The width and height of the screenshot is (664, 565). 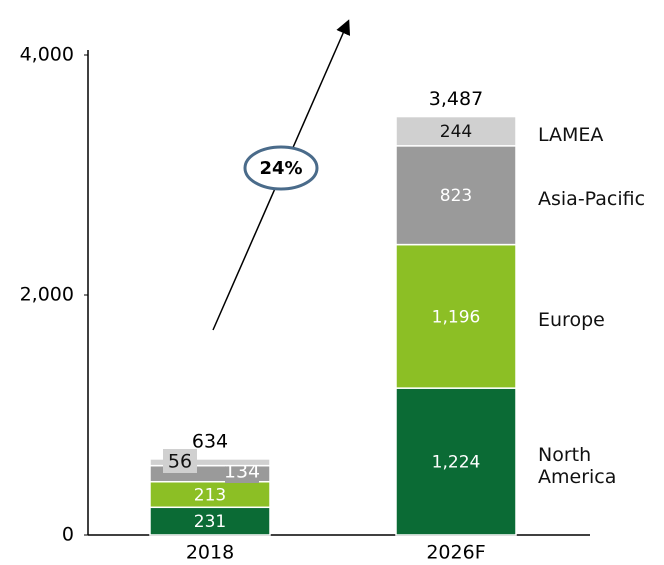 I want to click on value-label: 244, so click(x=456, y=132).